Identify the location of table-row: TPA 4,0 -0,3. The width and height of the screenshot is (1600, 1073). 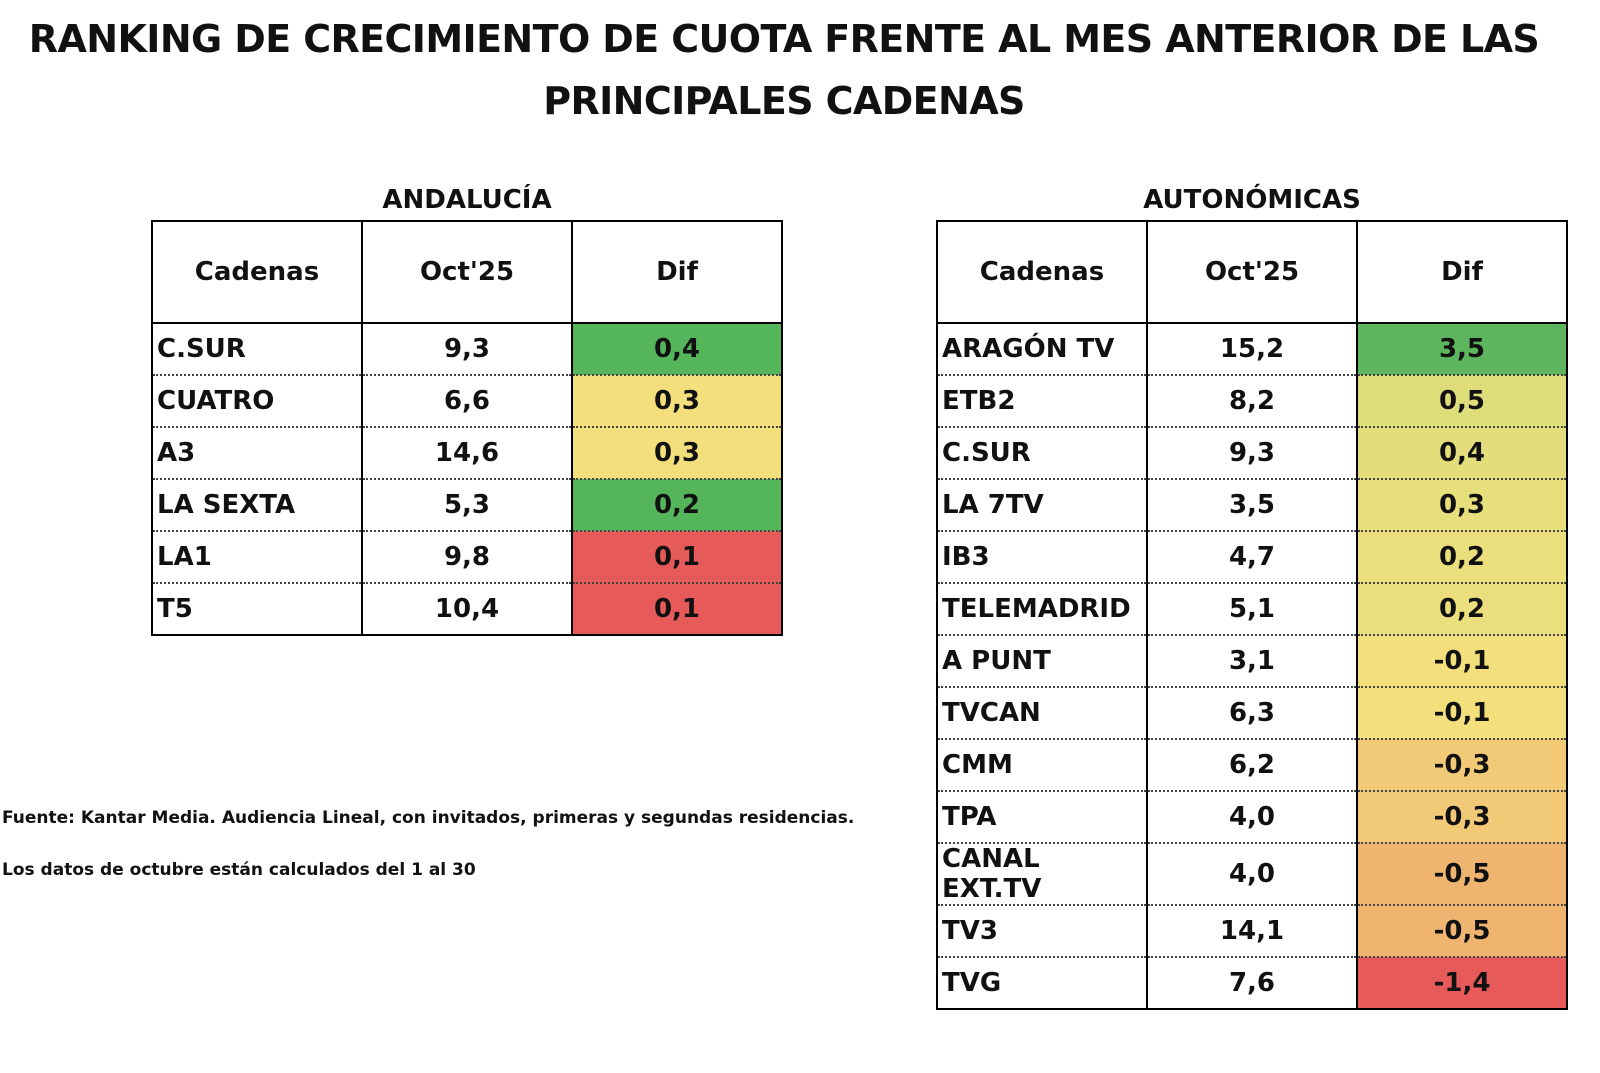
(1252, 817).